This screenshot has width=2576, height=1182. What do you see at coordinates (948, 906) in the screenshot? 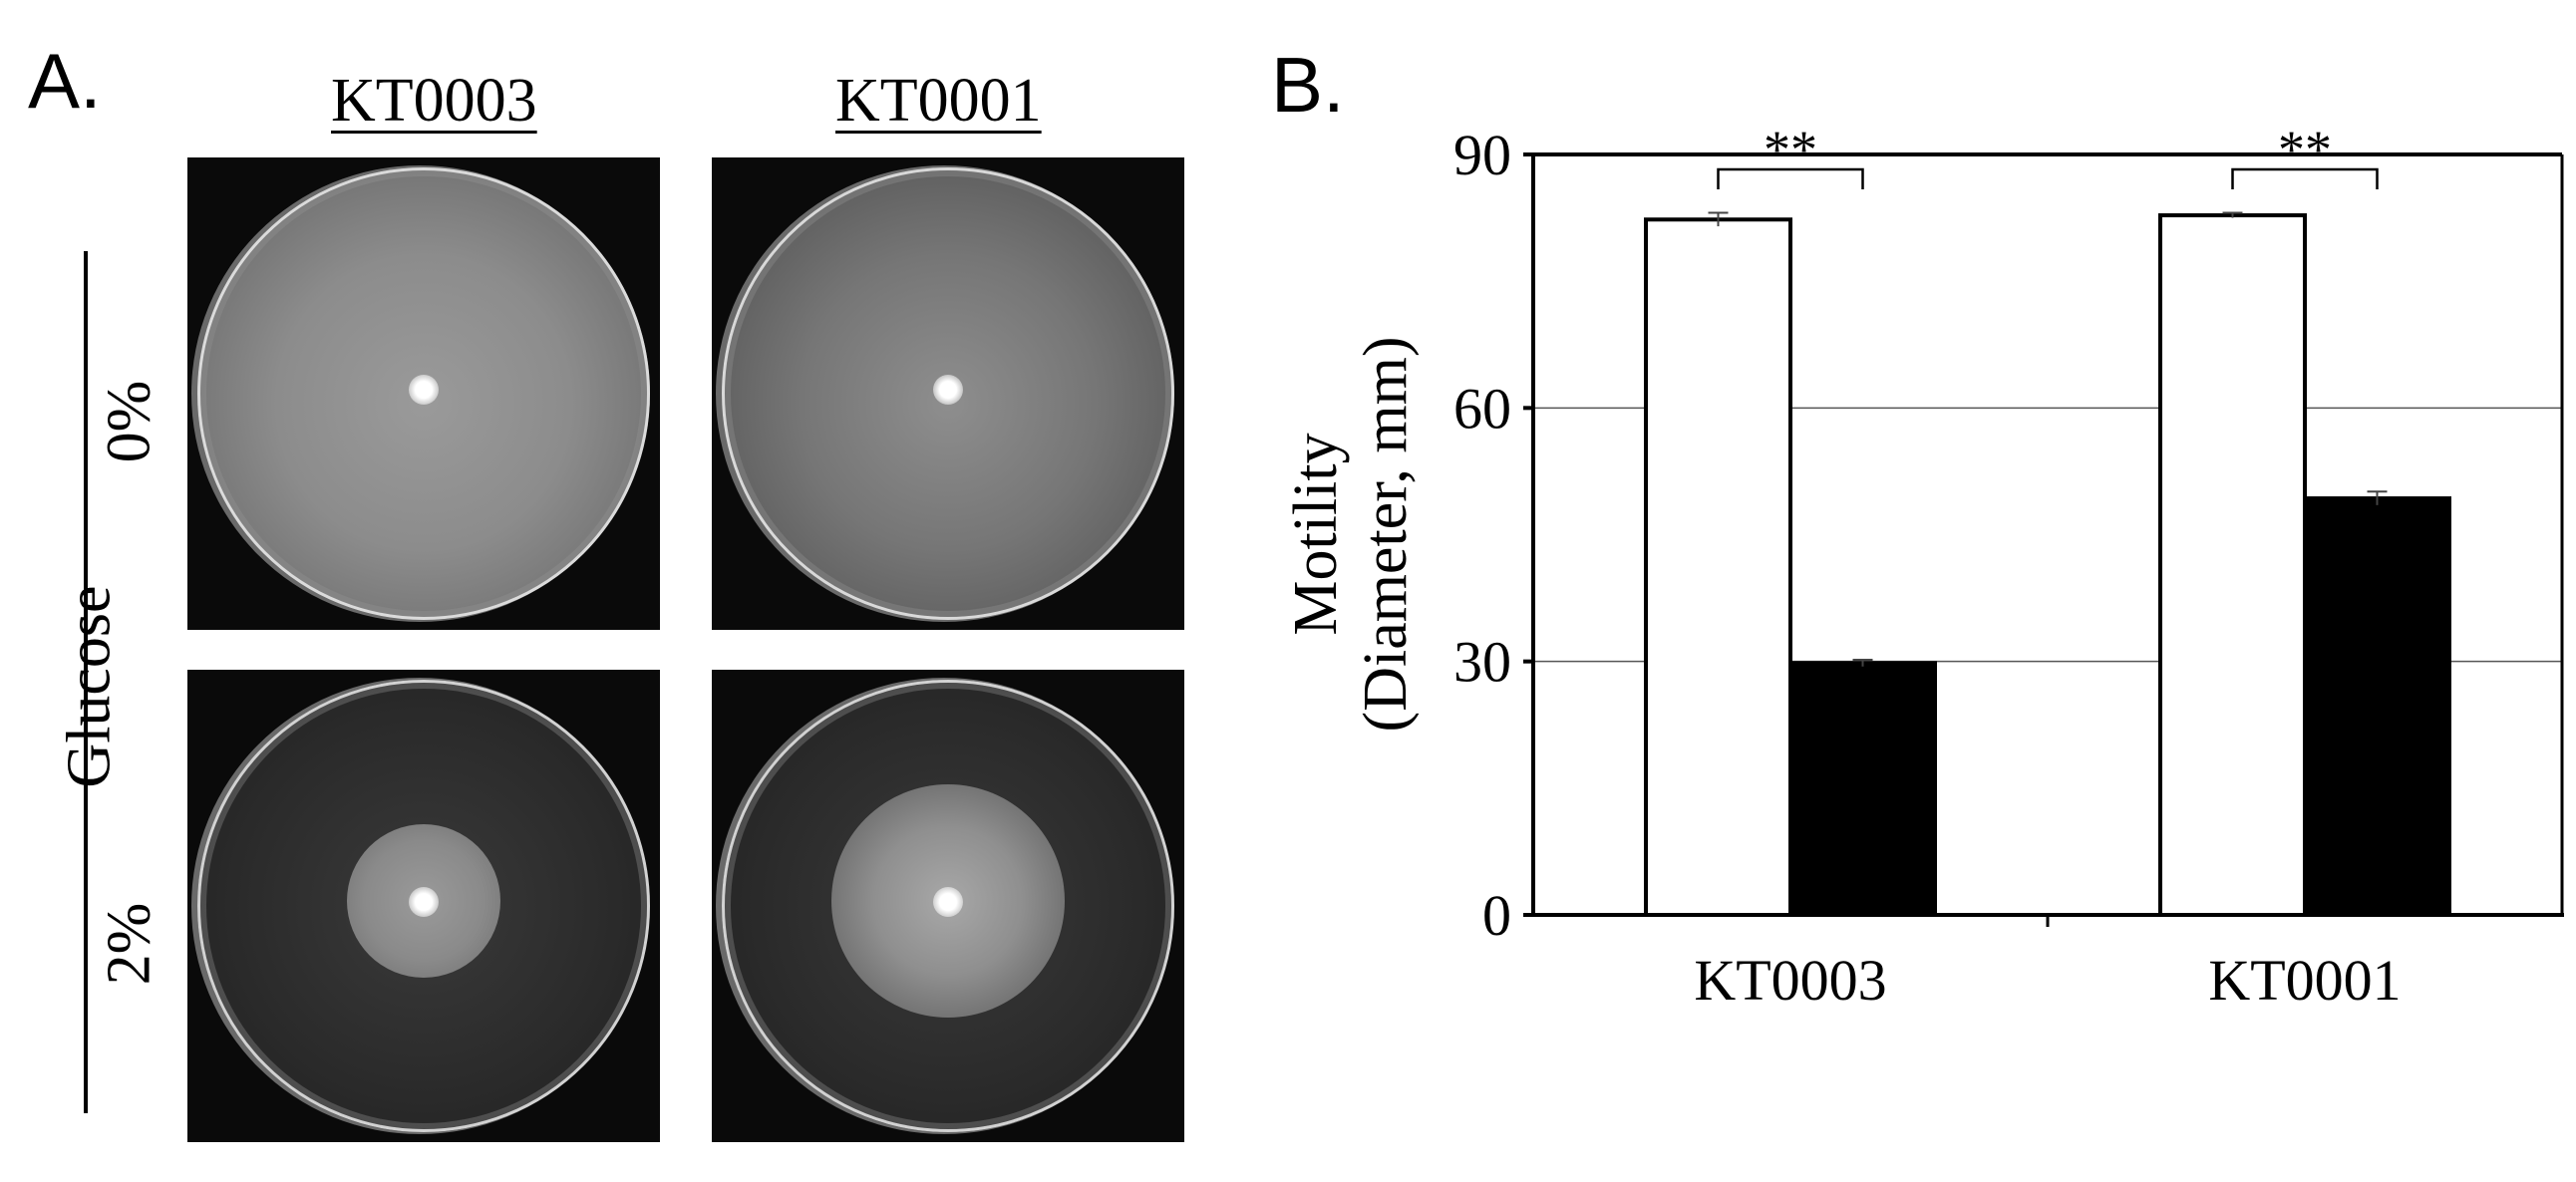
I see `plate-image-kt0001-2pct` at bounding box center [948, 906].